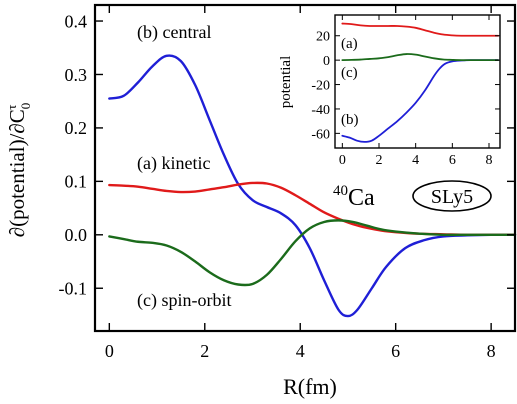  What do you see at coordinates (342, 160) in the screenshot?
I see `inset-x-tick-label: 0` at bounding box center [342, 160].